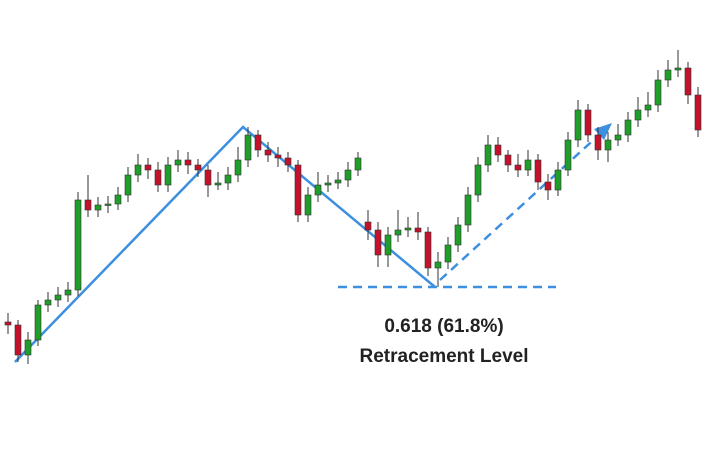  I want to click on projection-line, so click(520, 207).